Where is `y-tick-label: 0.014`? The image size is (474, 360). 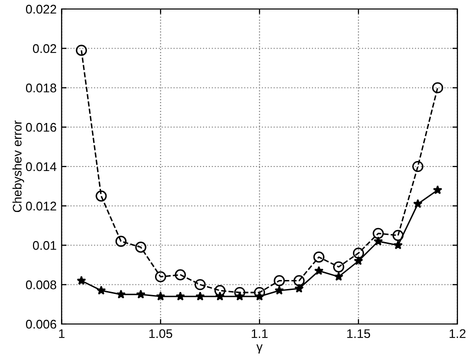 y-tick-label: 0.014 is located at coordinates (41, 167).